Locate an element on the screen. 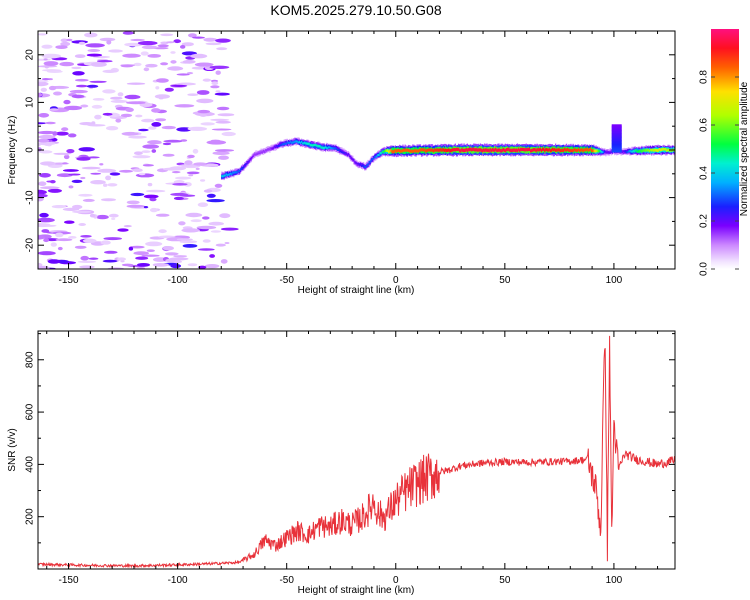 The width and height of the screenshot is (750, 600). x-tick-label: -100 is located at coordinates (178, 280).